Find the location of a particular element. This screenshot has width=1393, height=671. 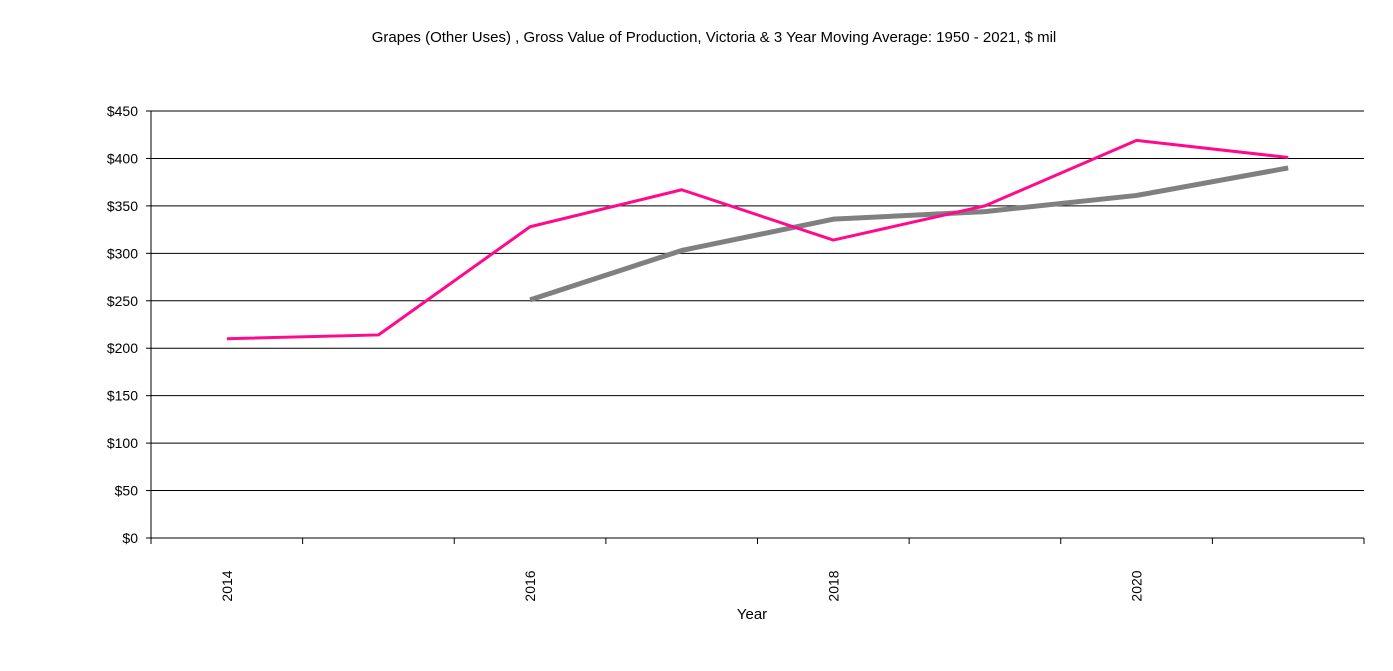

moving-average-line is located at coordinates (909, 234).